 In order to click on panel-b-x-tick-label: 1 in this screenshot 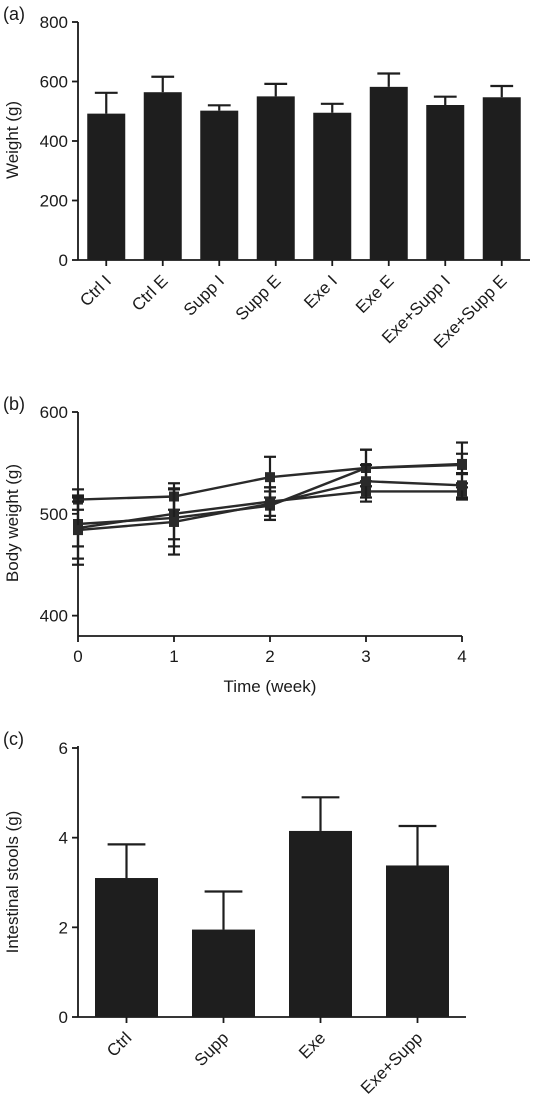, I will do `click(173, 656)`.